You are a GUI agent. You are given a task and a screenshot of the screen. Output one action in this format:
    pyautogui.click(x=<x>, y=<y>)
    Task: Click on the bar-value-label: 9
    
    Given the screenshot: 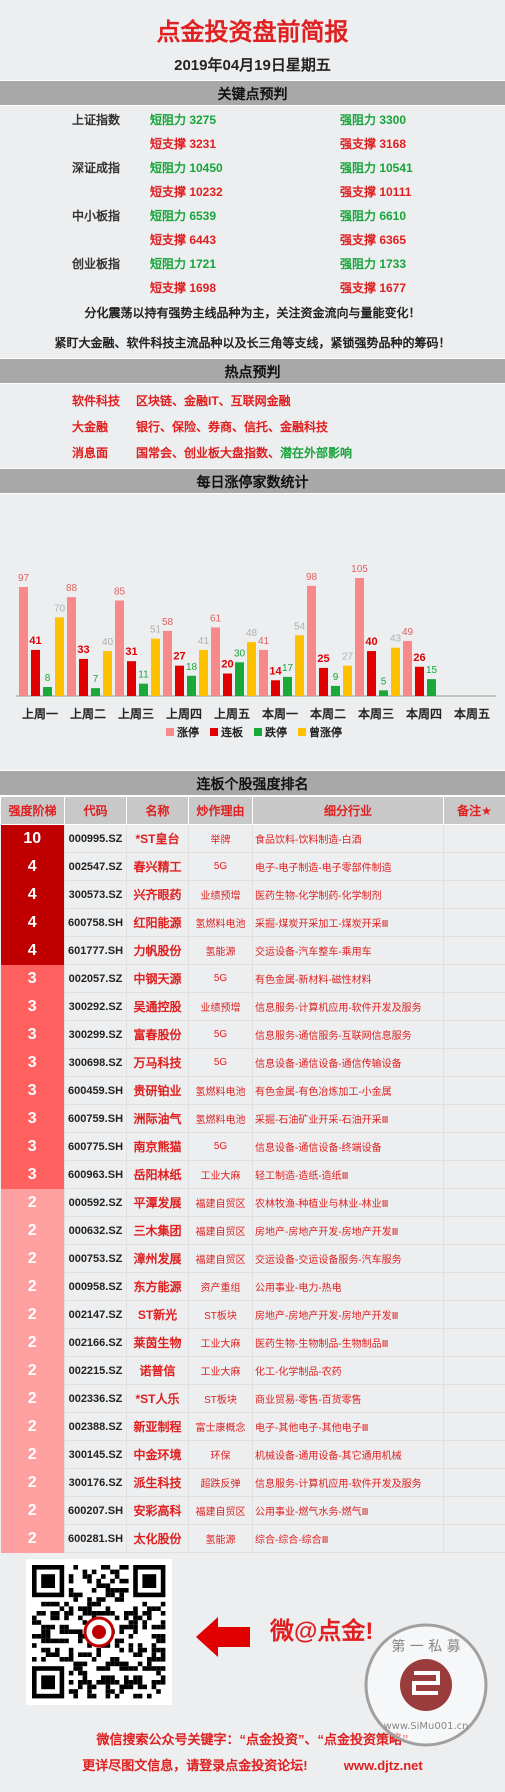 What is the action you would take?
    pyautogui.click(x=336, y=677)
    